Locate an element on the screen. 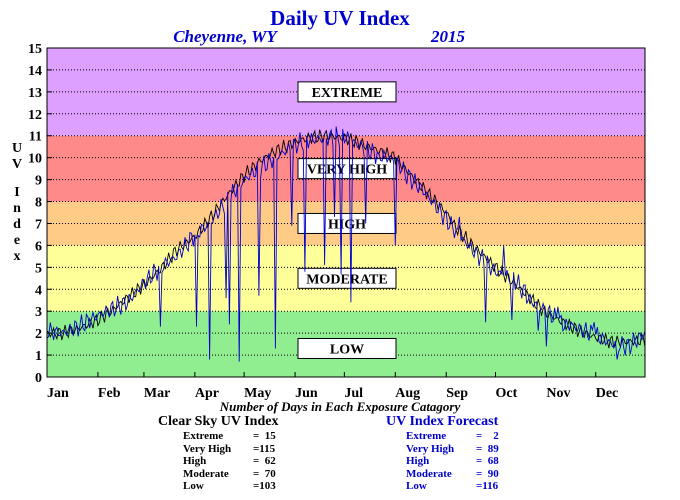  x-tick-label: May is located at coordinates (257, 393).